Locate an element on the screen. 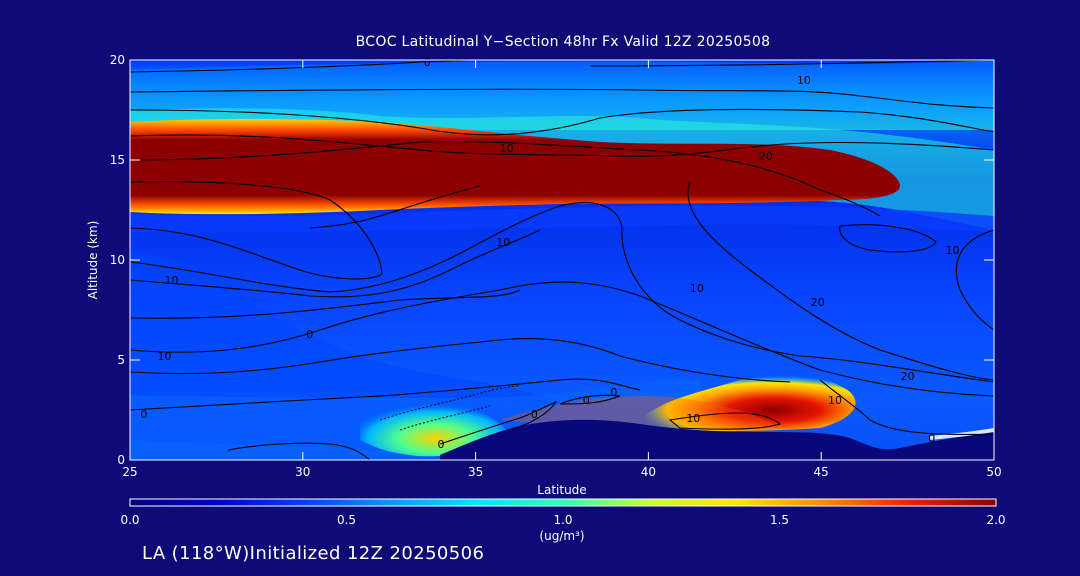 The width and height of the screenshot is (1080, 576). colorbar-ticks: 0.0 0.5 1.0 1.5 2.0 is located at coordinates (562, 520).